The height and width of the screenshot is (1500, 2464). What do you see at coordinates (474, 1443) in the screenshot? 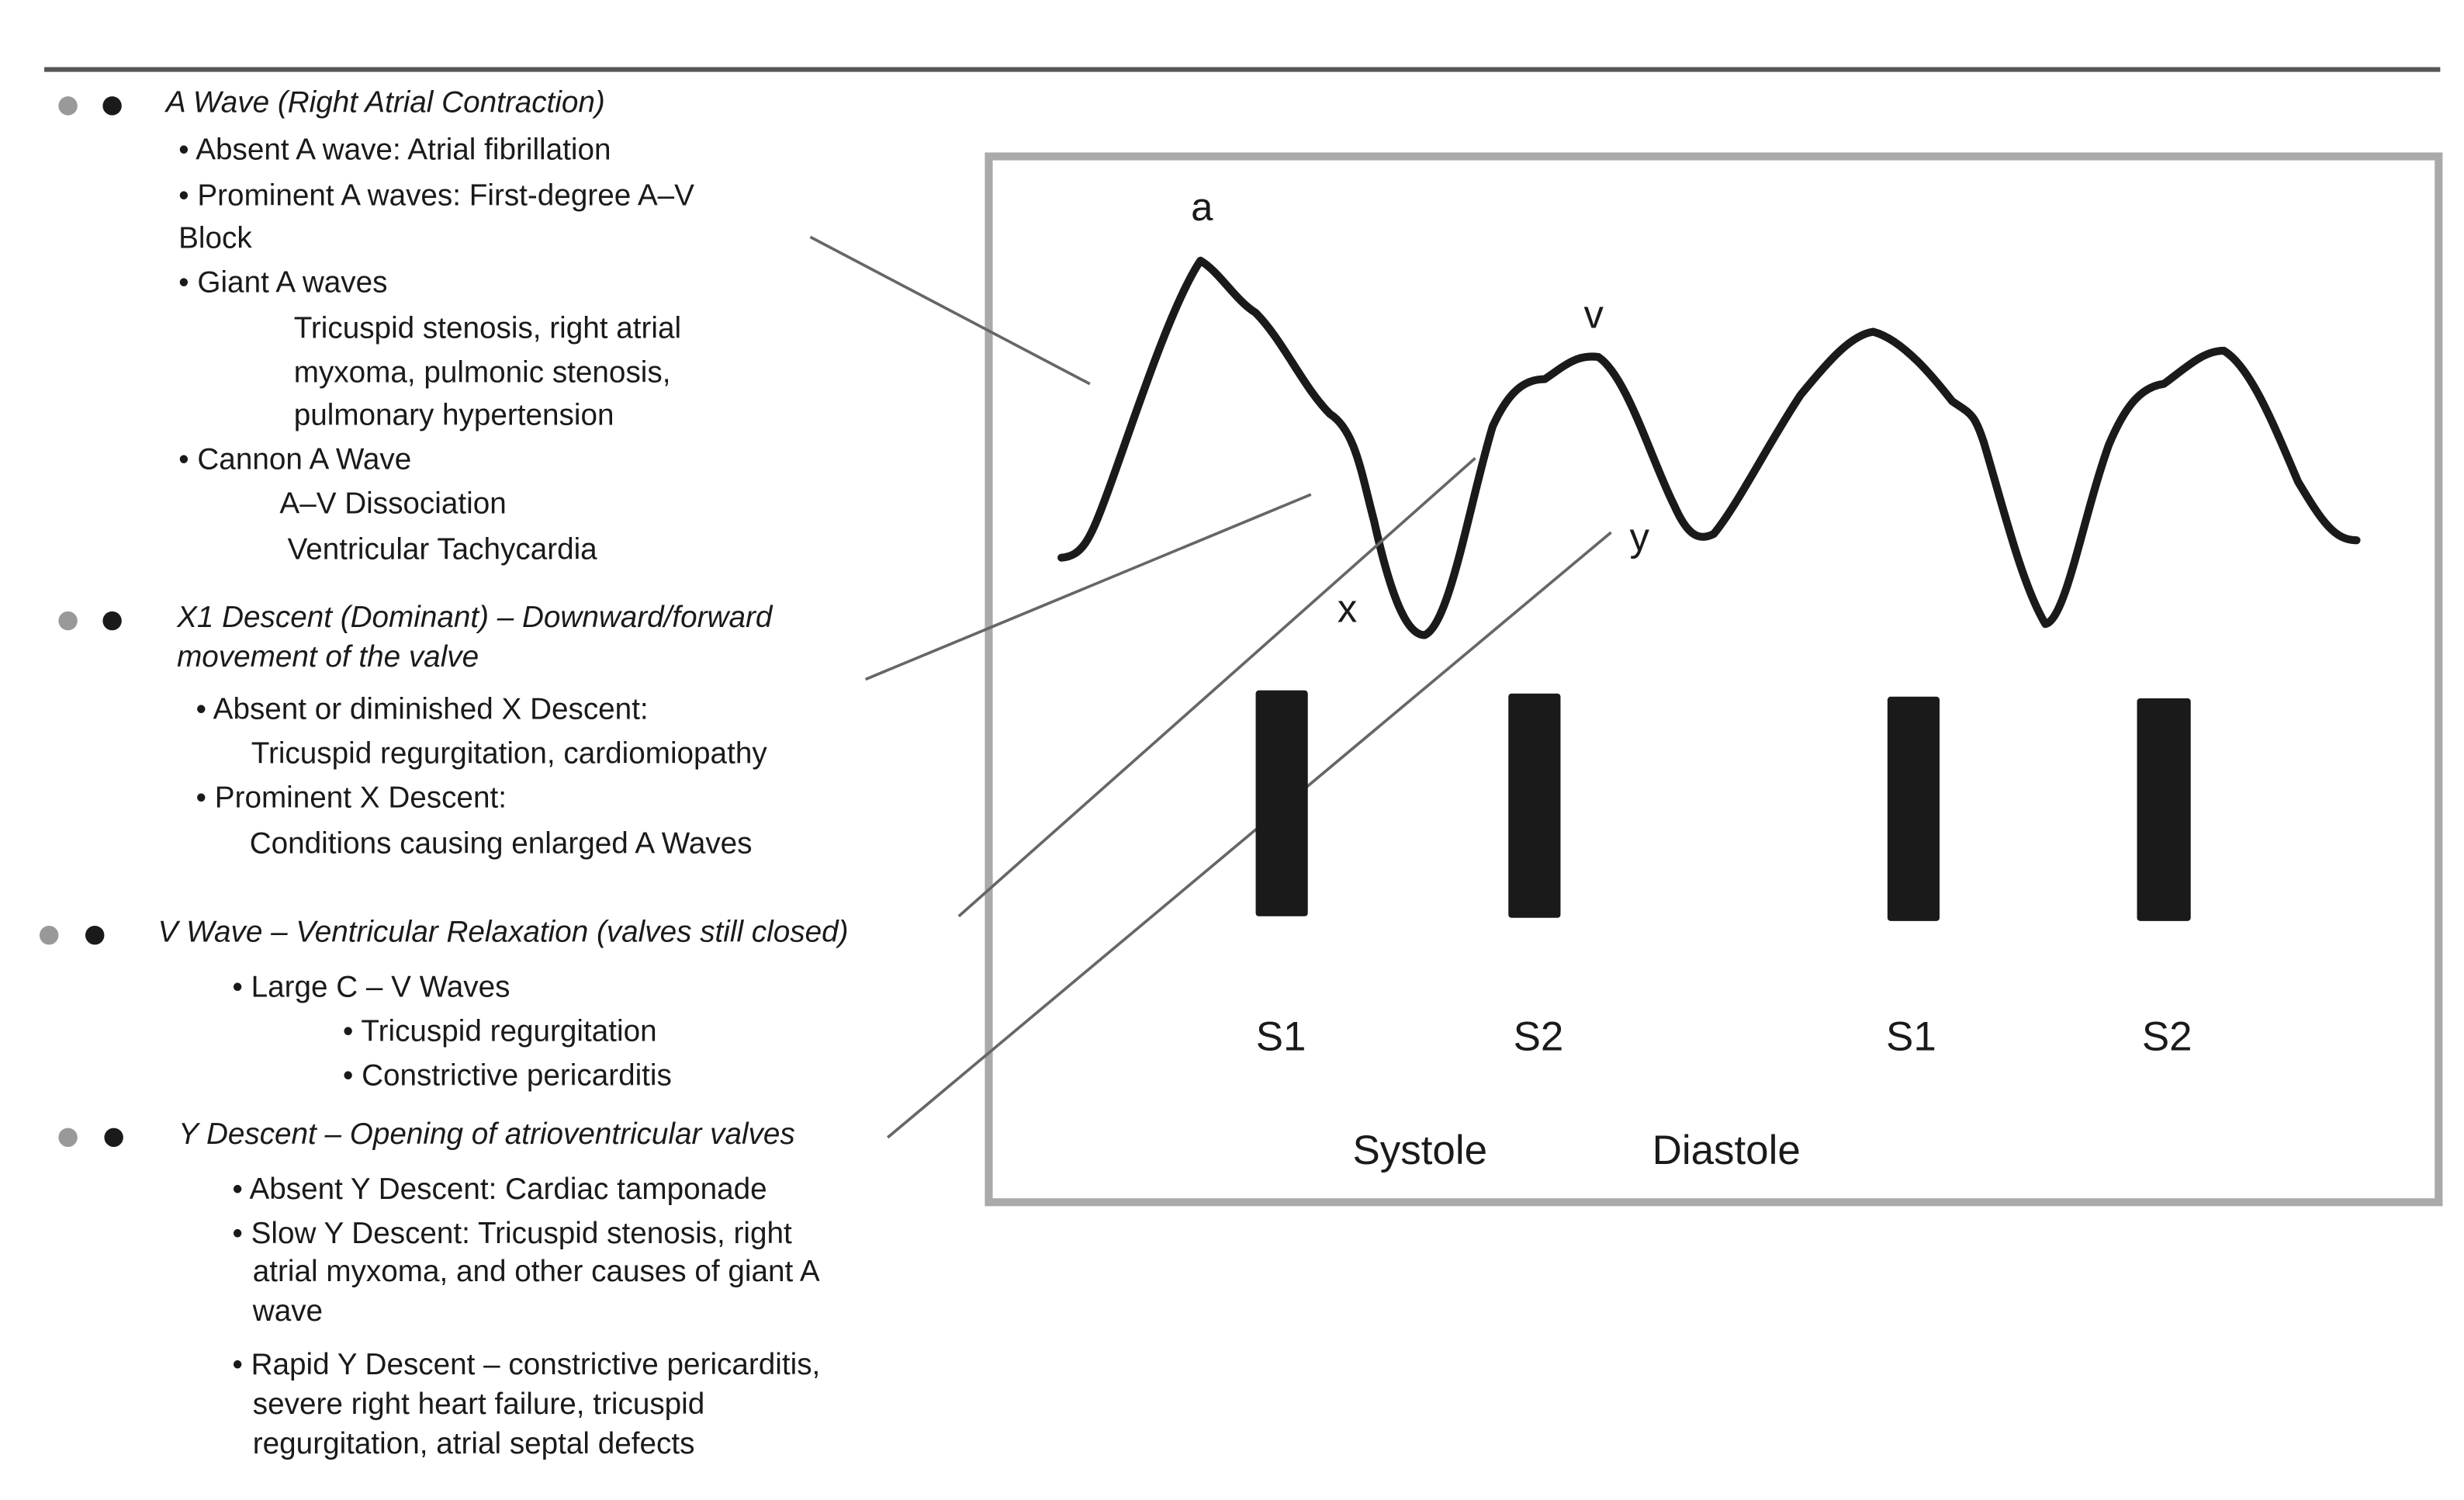
I see `item: regurgitation, atrial septal defects` at bounding box center [474, 1443].